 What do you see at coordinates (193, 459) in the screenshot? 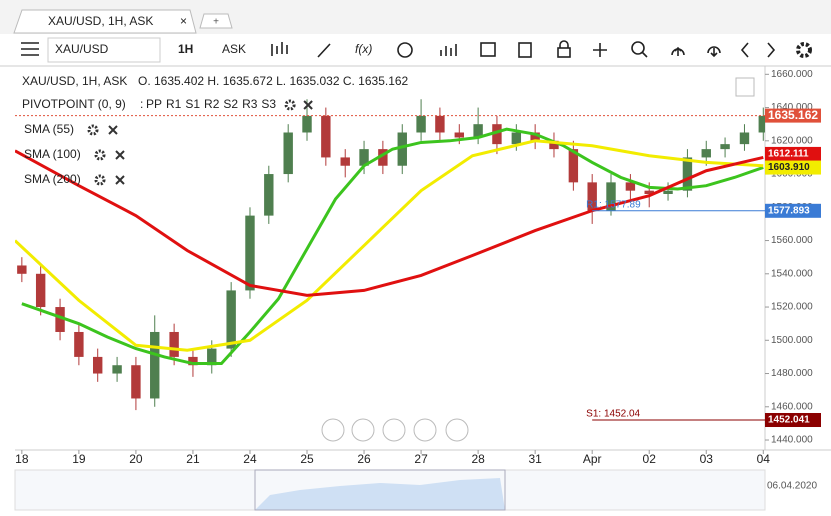
I see `x-tick-label: 21` at bounding box center [193, 459].